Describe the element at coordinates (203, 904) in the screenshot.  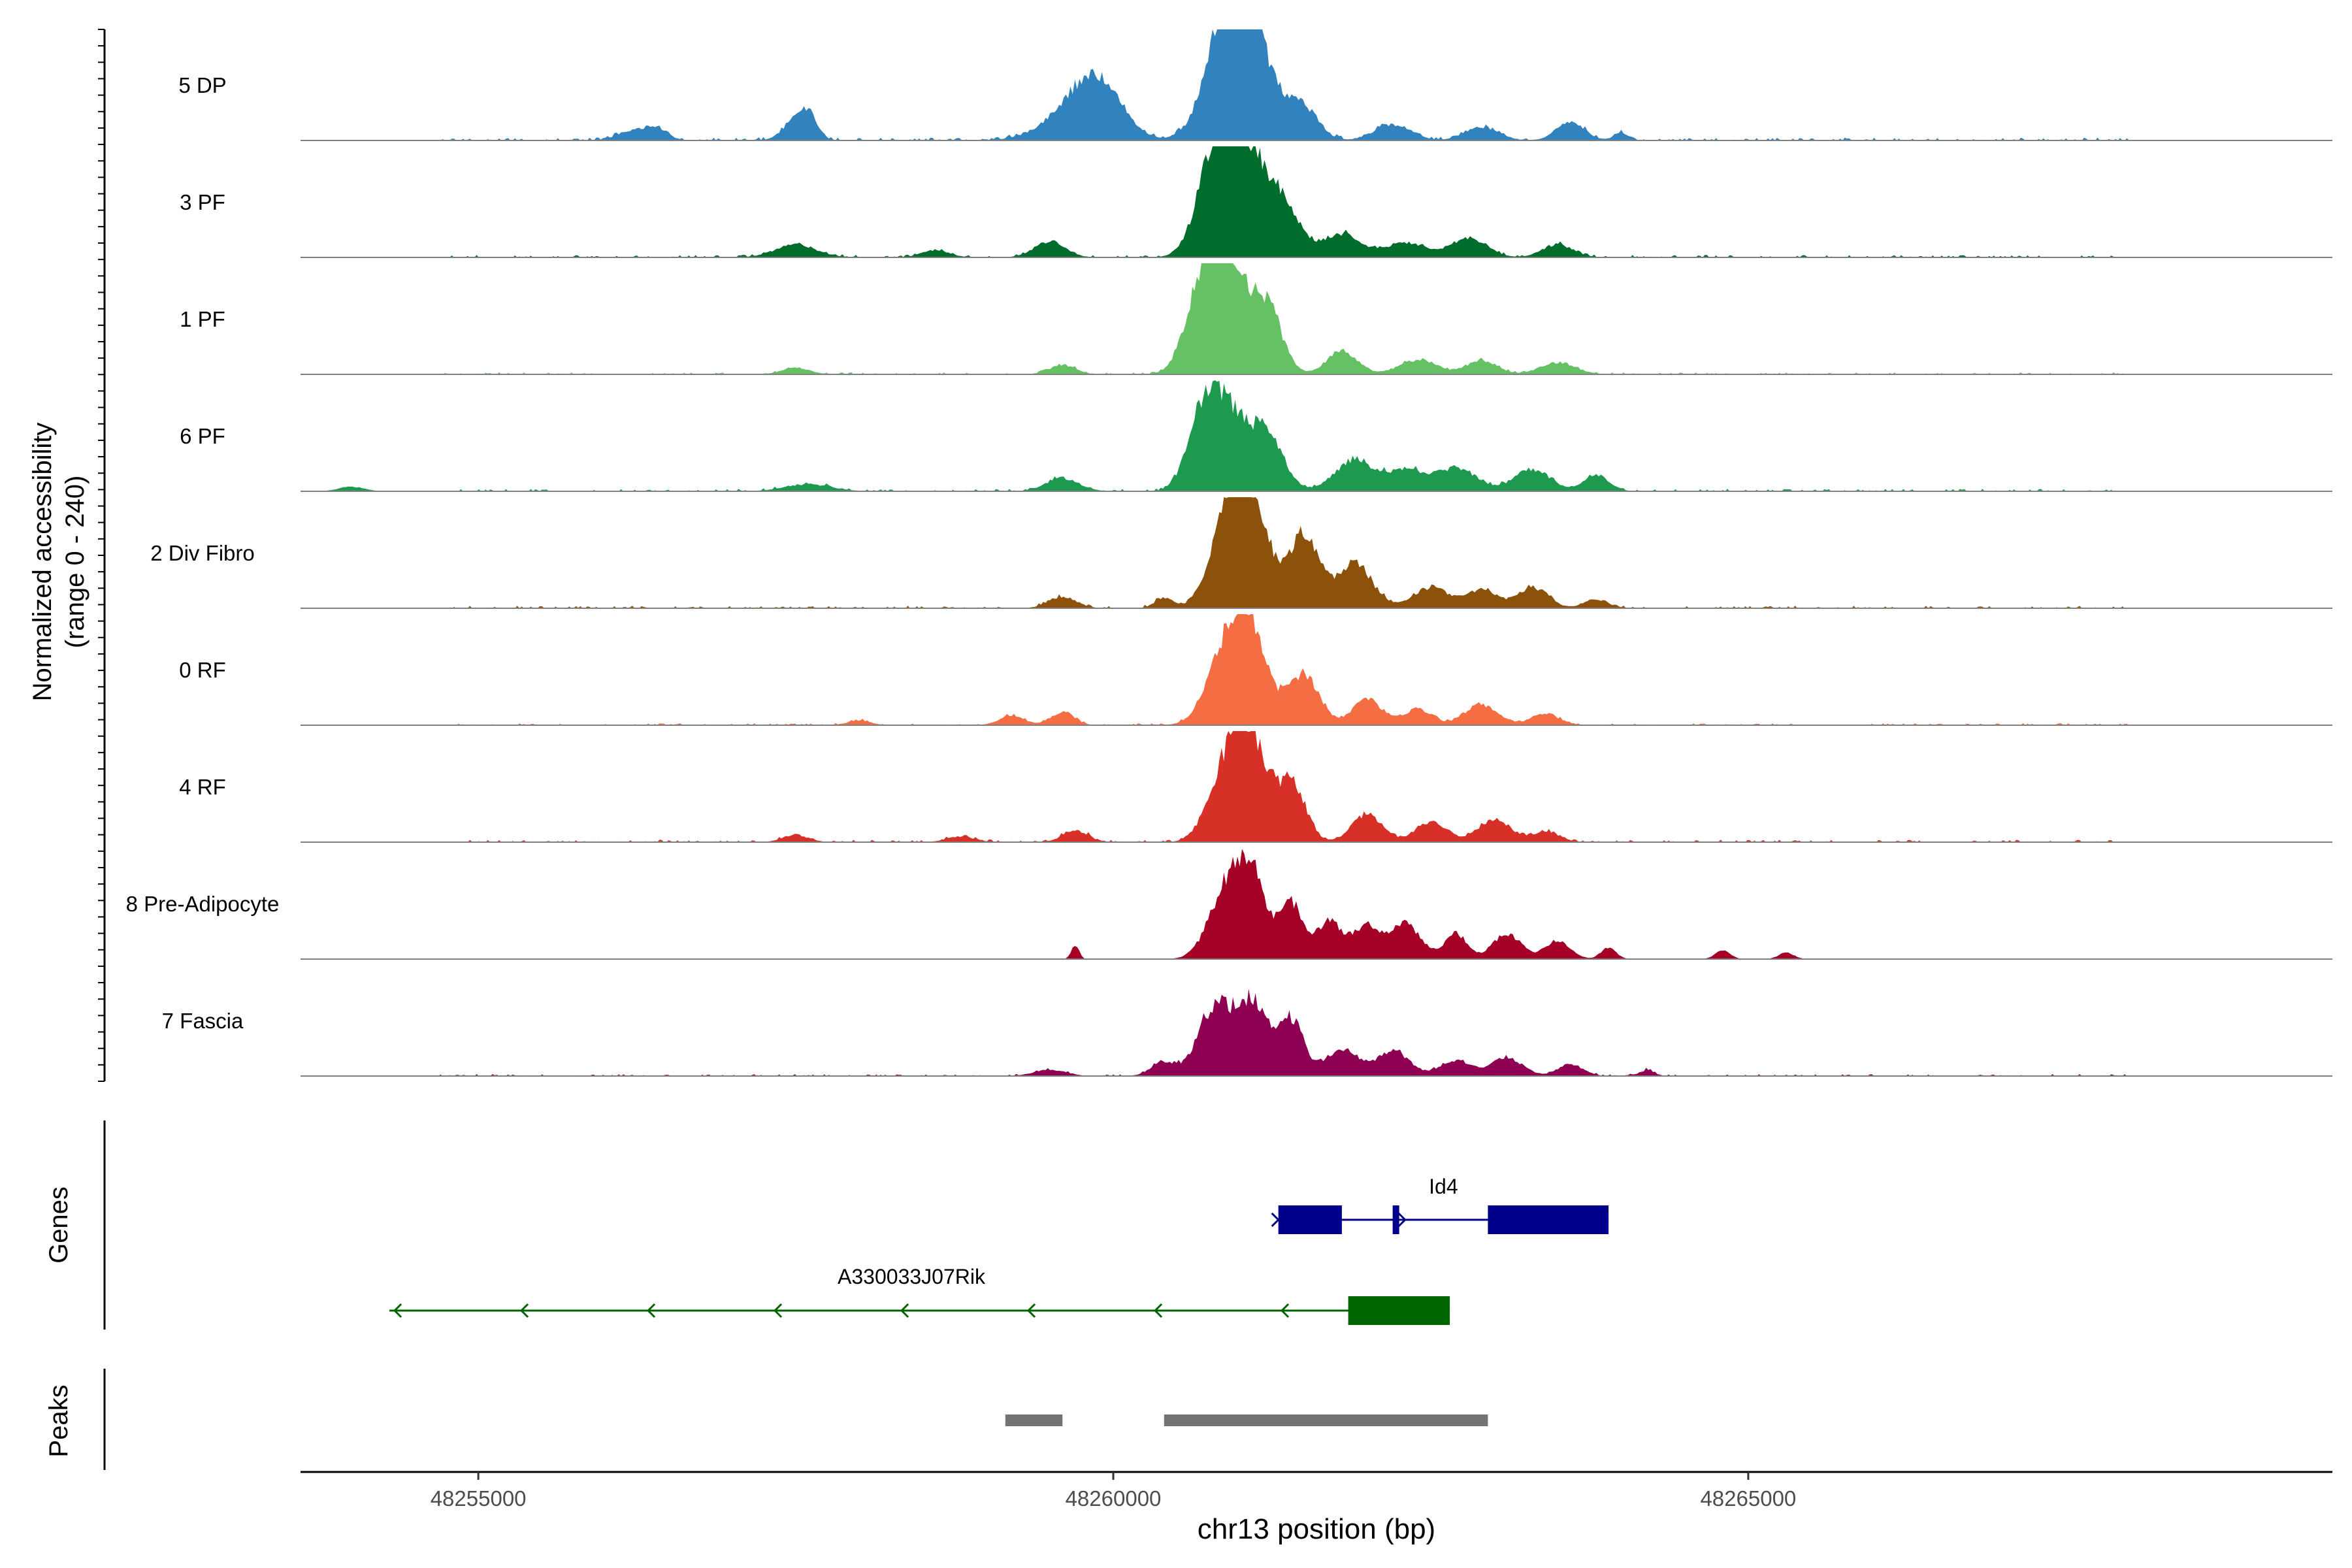
I see `track-label: 8 Pre-Adipocyte` at that location.